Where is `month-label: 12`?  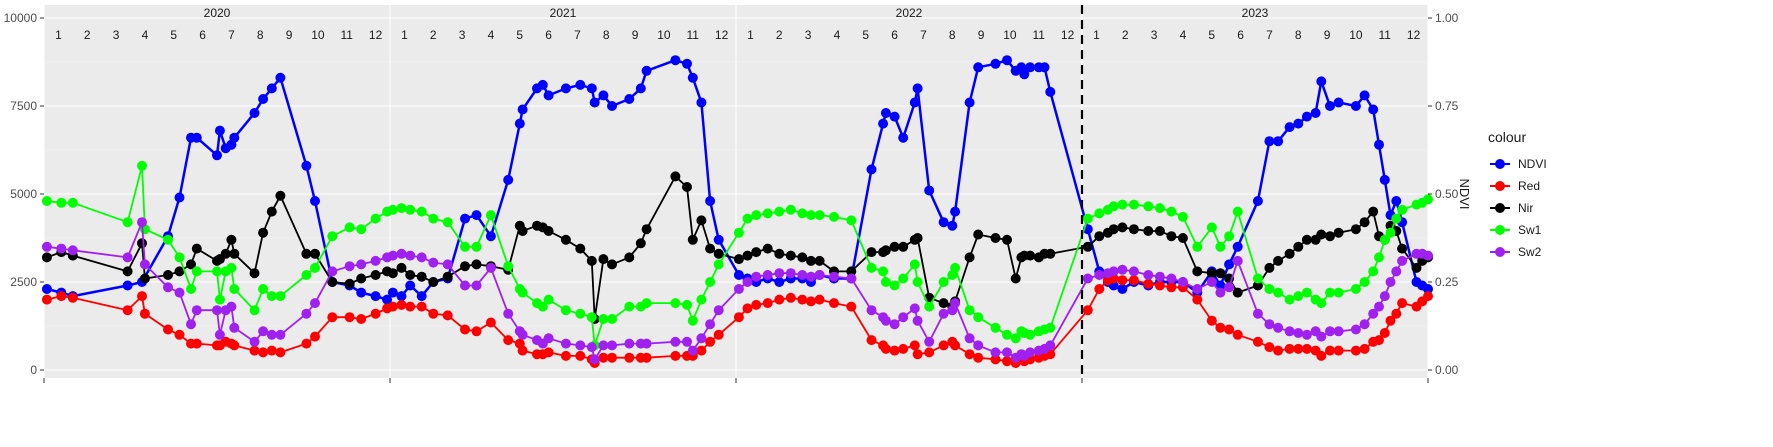
month-label: 12 is located at coordinates (376, 35).